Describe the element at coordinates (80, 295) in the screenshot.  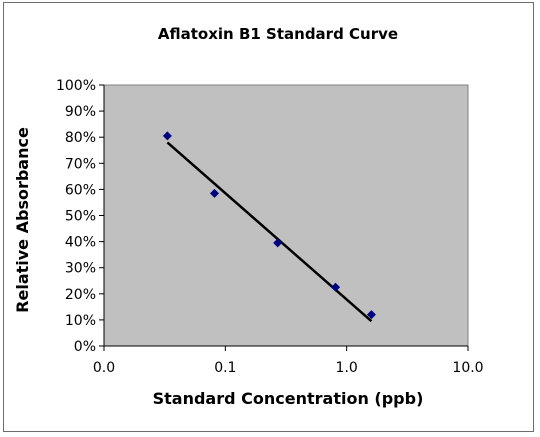
I see `y-tick-label: 20%` at that location.